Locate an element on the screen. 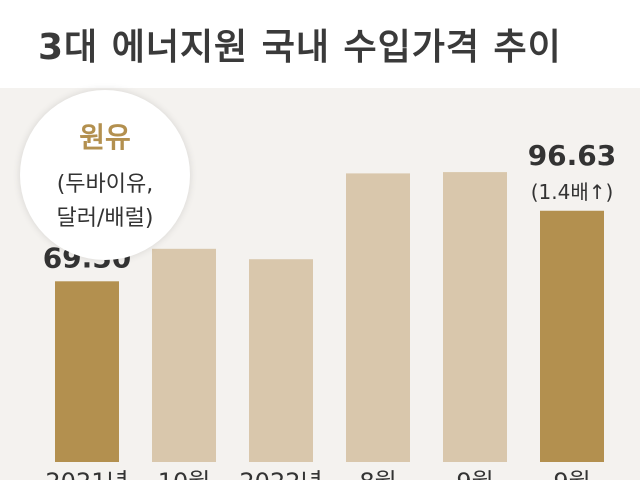  category-label-1: 10월 is located at coordinates (184, 474).